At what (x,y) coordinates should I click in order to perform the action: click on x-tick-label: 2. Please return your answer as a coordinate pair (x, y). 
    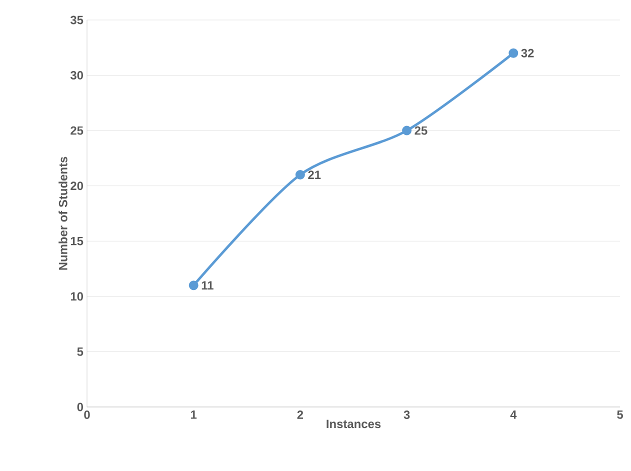
    Looking at the image, I should click on (300, 414).